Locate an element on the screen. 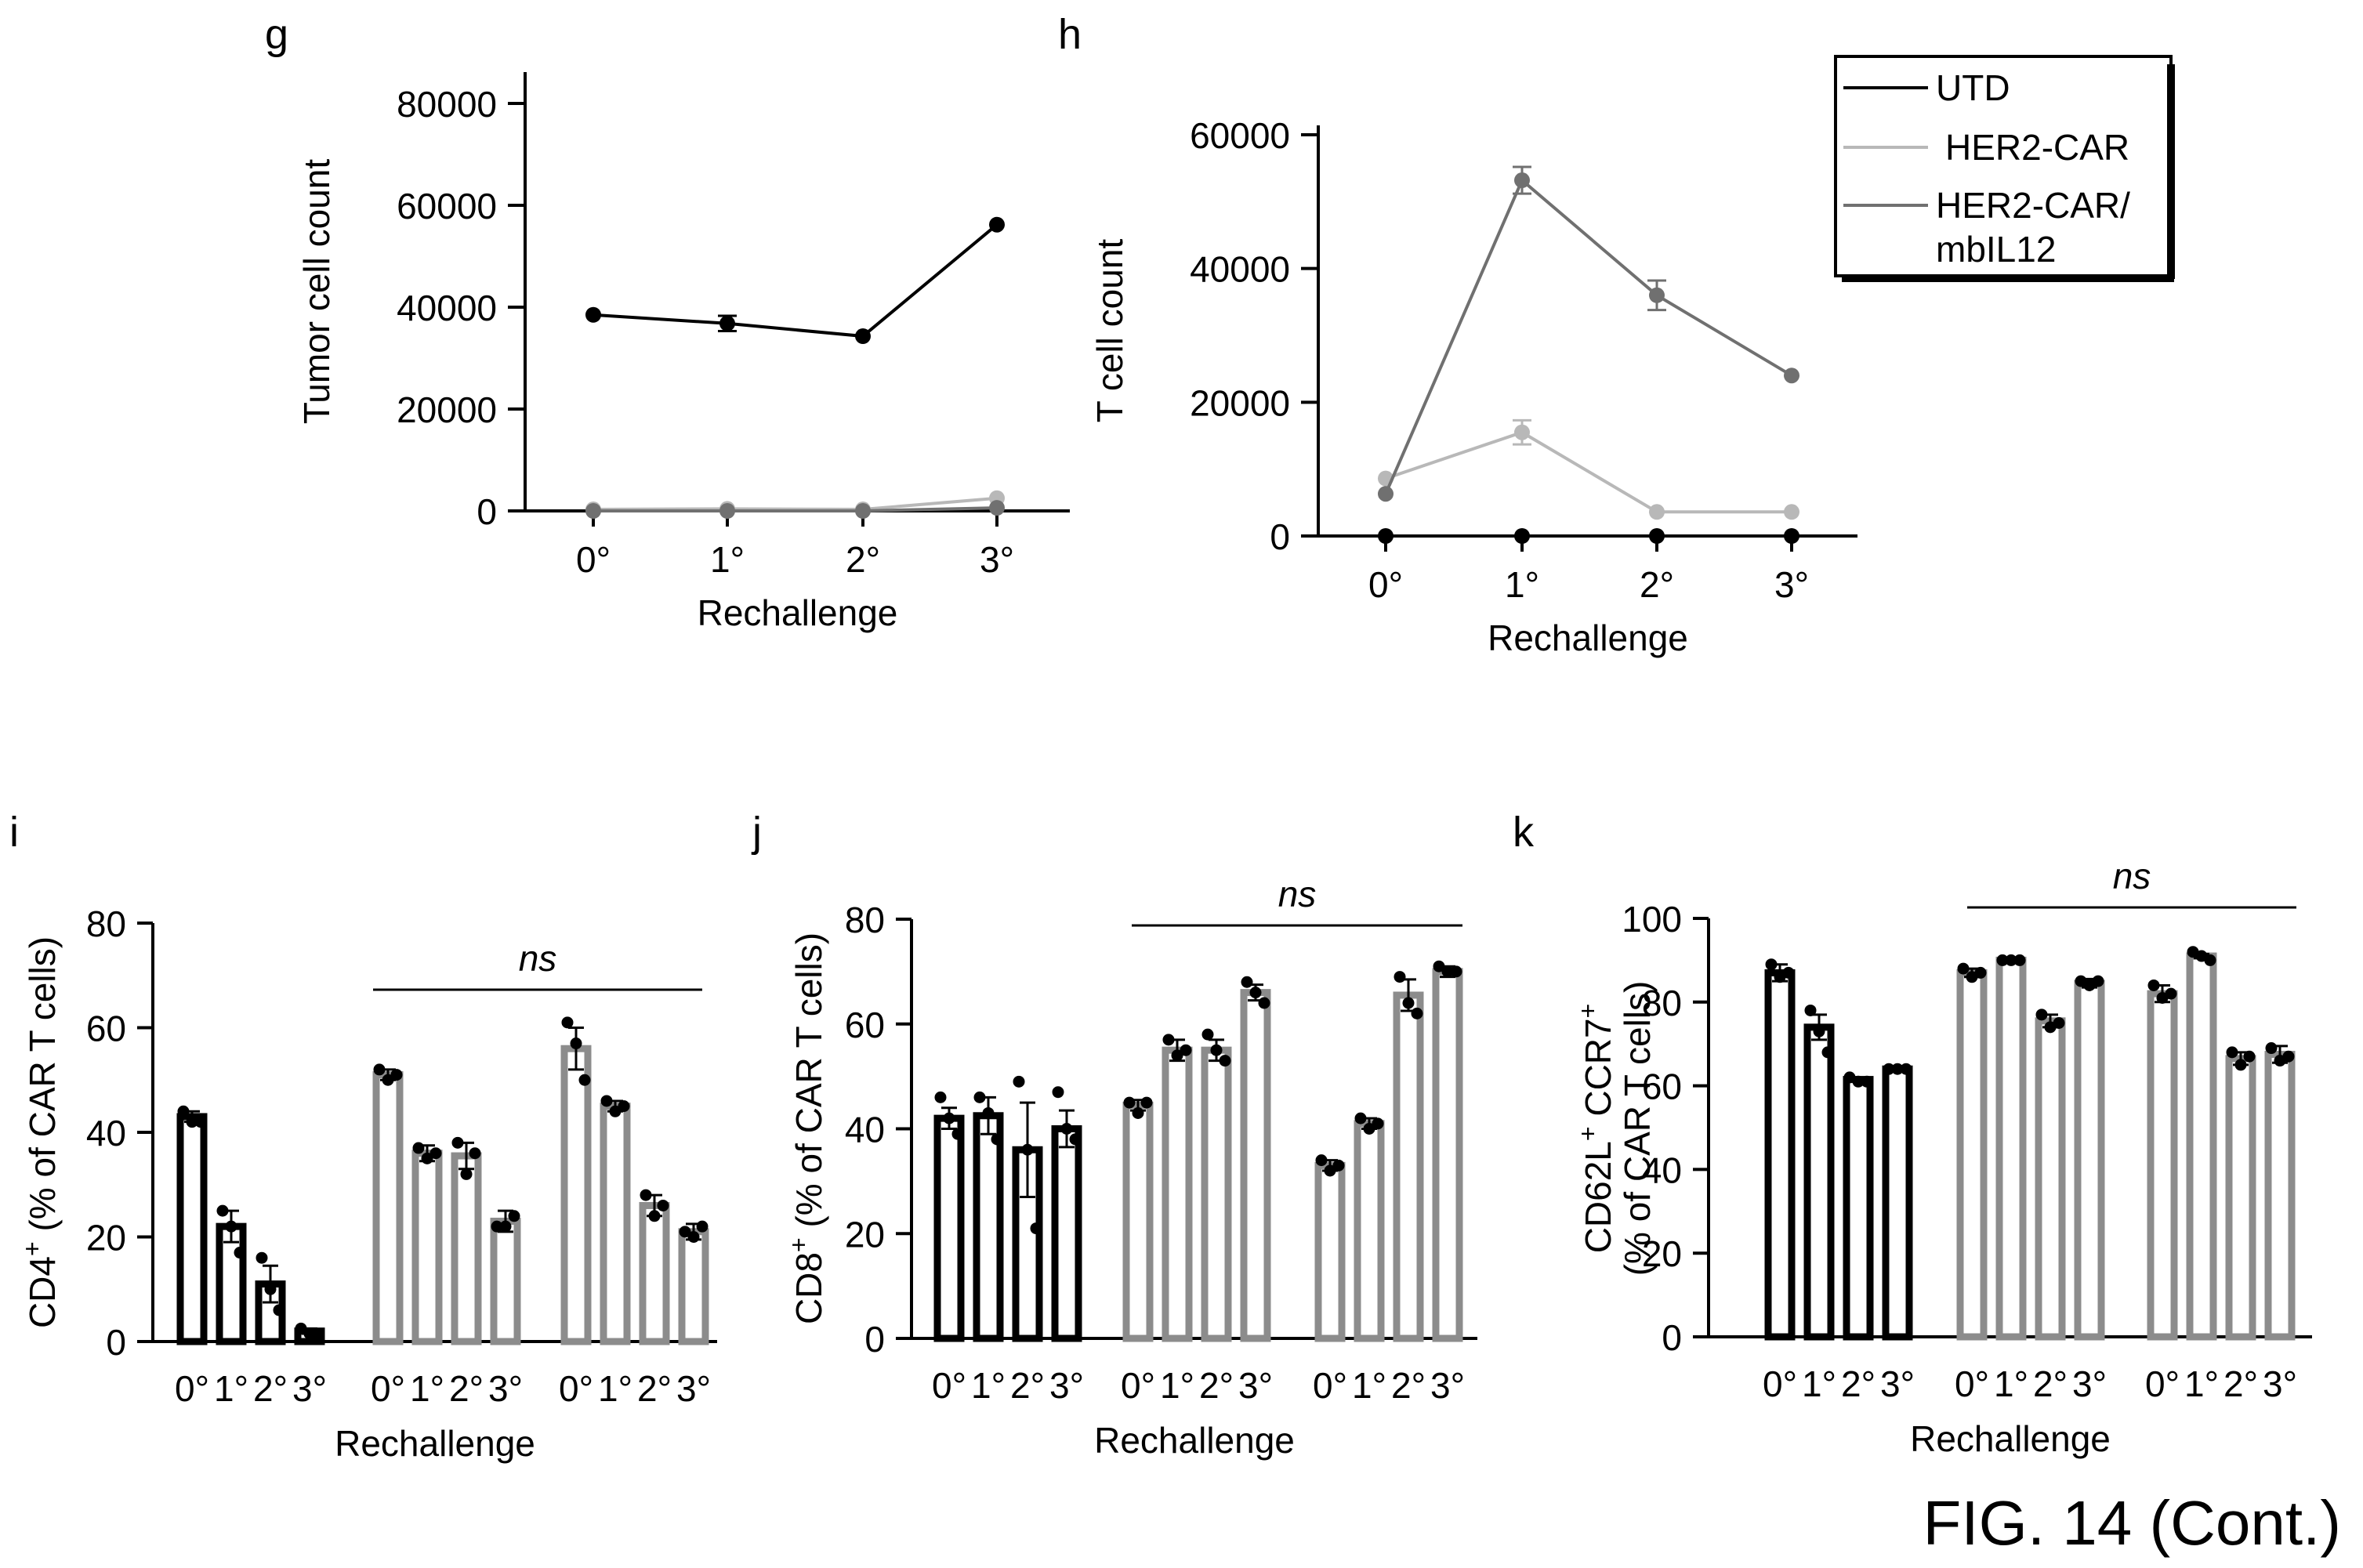 Image resolution: width=2363 pixels, height=1568 pixels. y-tick-label: 0 is located at coordinates (116, 1342).